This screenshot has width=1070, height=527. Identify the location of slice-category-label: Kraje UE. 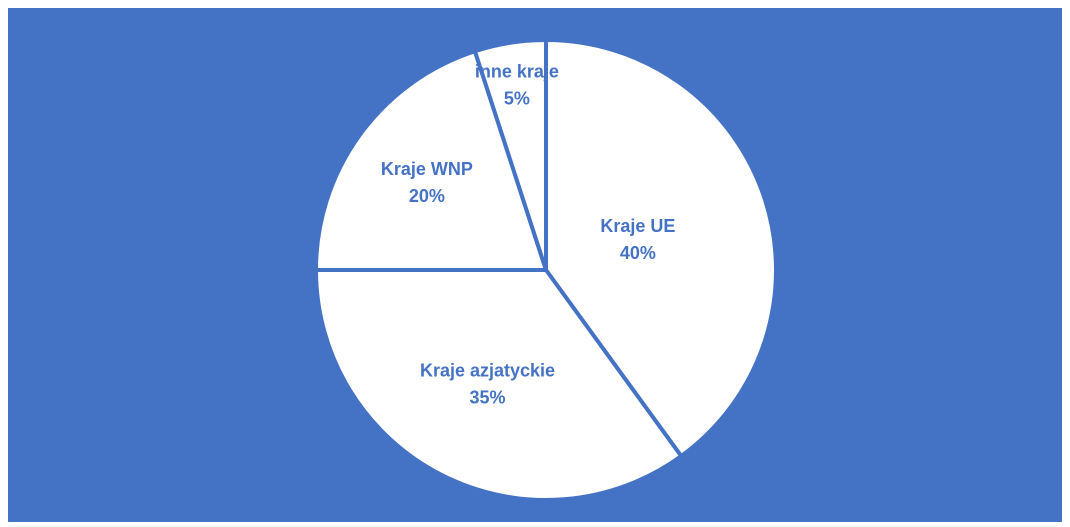
(637, 226).